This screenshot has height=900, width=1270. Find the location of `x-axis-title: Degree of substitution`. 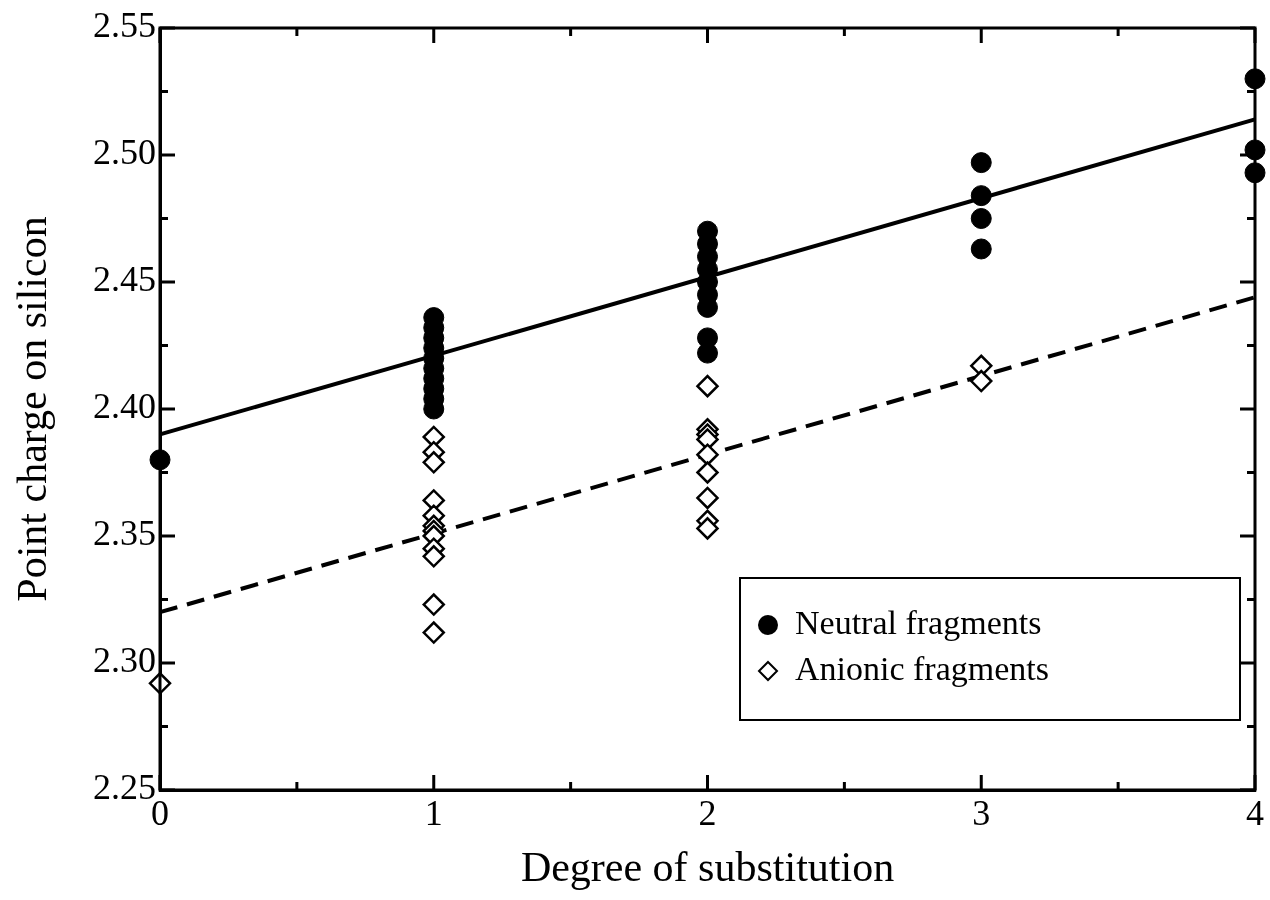

x-axis-title: Degree of substitution is located at coordinates (707, 866).